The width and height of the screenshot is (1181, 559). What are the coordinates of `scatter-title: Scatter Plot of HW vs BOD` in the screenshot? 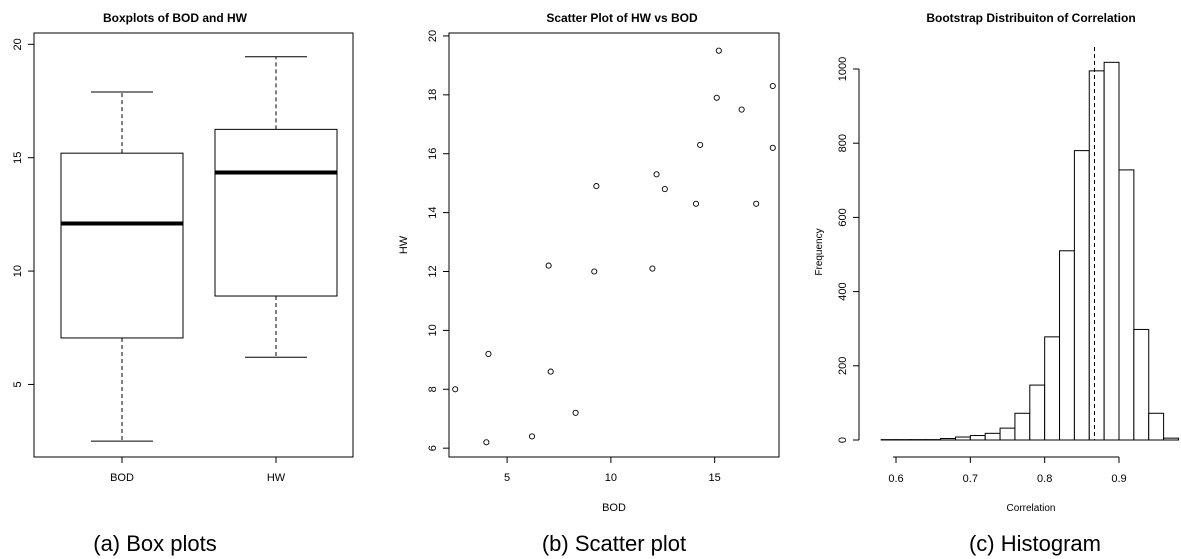 It's located at (622, 18).